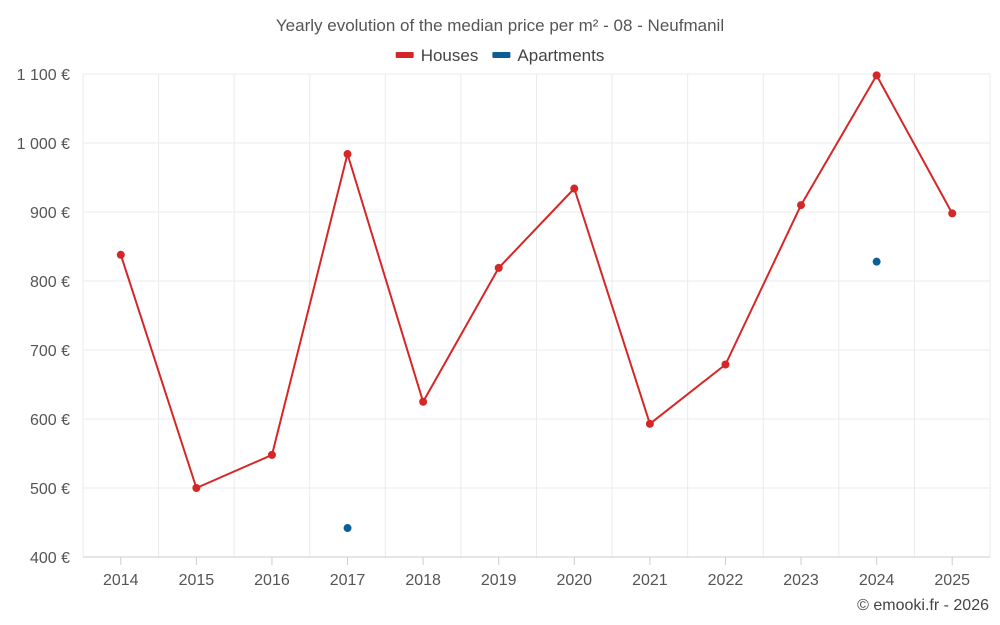  I want to click on legend-item-houses: Houses, so click(437, 55).